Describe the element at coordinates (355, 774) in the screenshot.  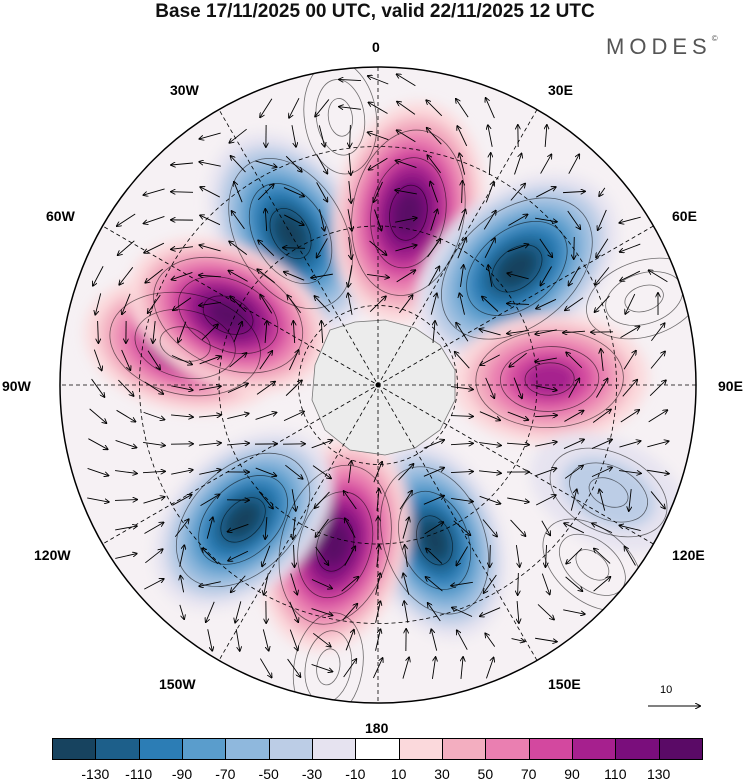
I see `colorbar-label-6: -10` at that location.